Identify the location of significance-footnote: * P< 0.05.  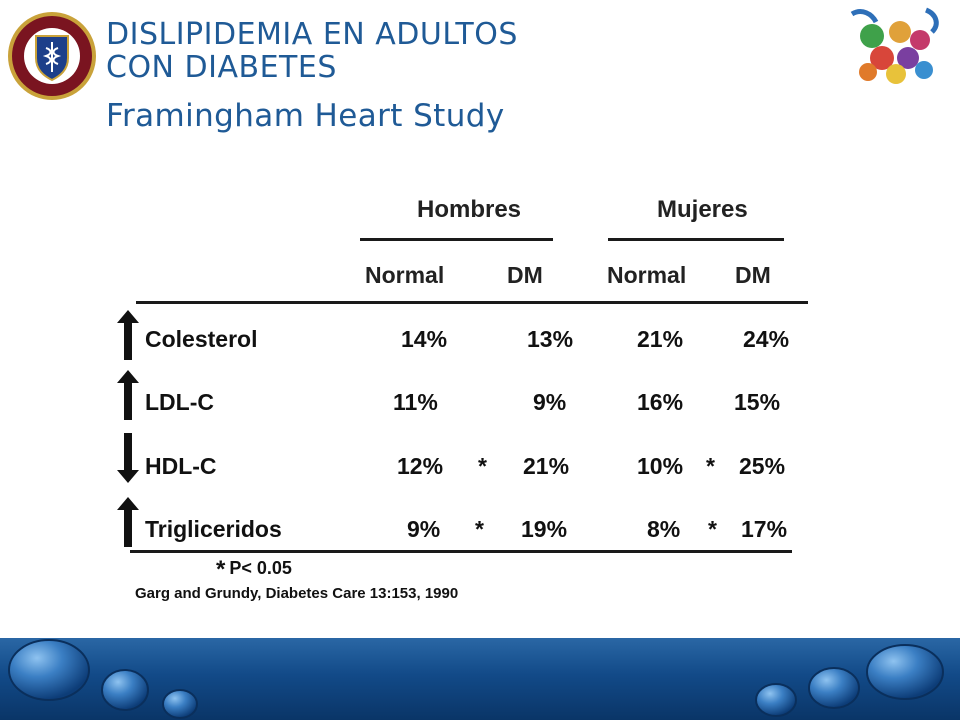
(254, 570).